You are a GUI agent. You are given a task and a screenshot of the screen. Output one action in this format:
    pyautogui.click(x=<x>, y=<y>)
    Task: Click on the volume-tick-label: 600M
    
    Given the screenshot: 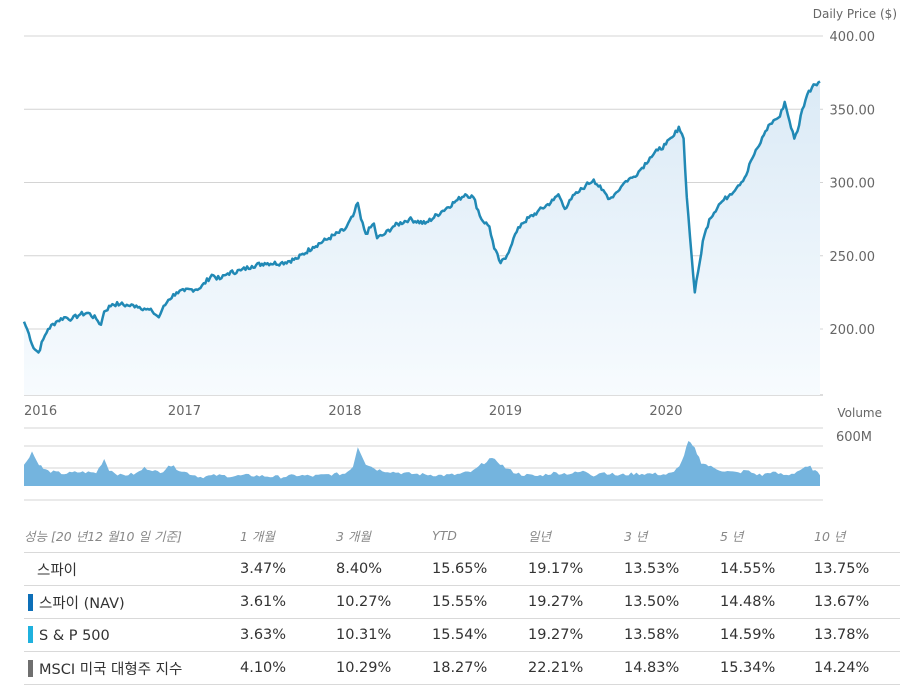 What is the action you would take?
    pyautogui.click(x=854, y=437)
    